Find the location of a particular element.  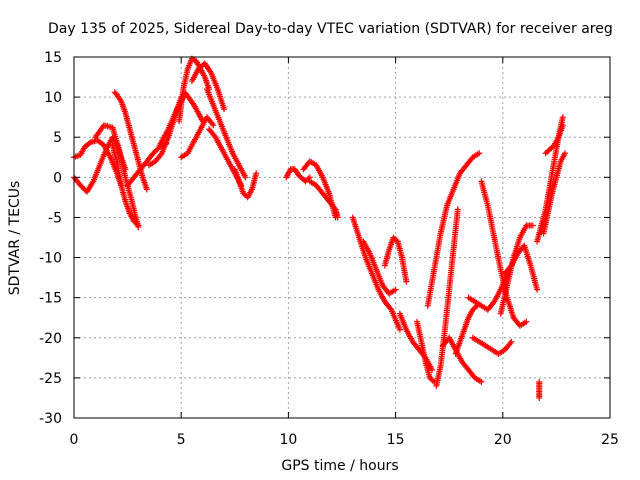

y-tick-label: 0 is located at coordinates (57, 178).